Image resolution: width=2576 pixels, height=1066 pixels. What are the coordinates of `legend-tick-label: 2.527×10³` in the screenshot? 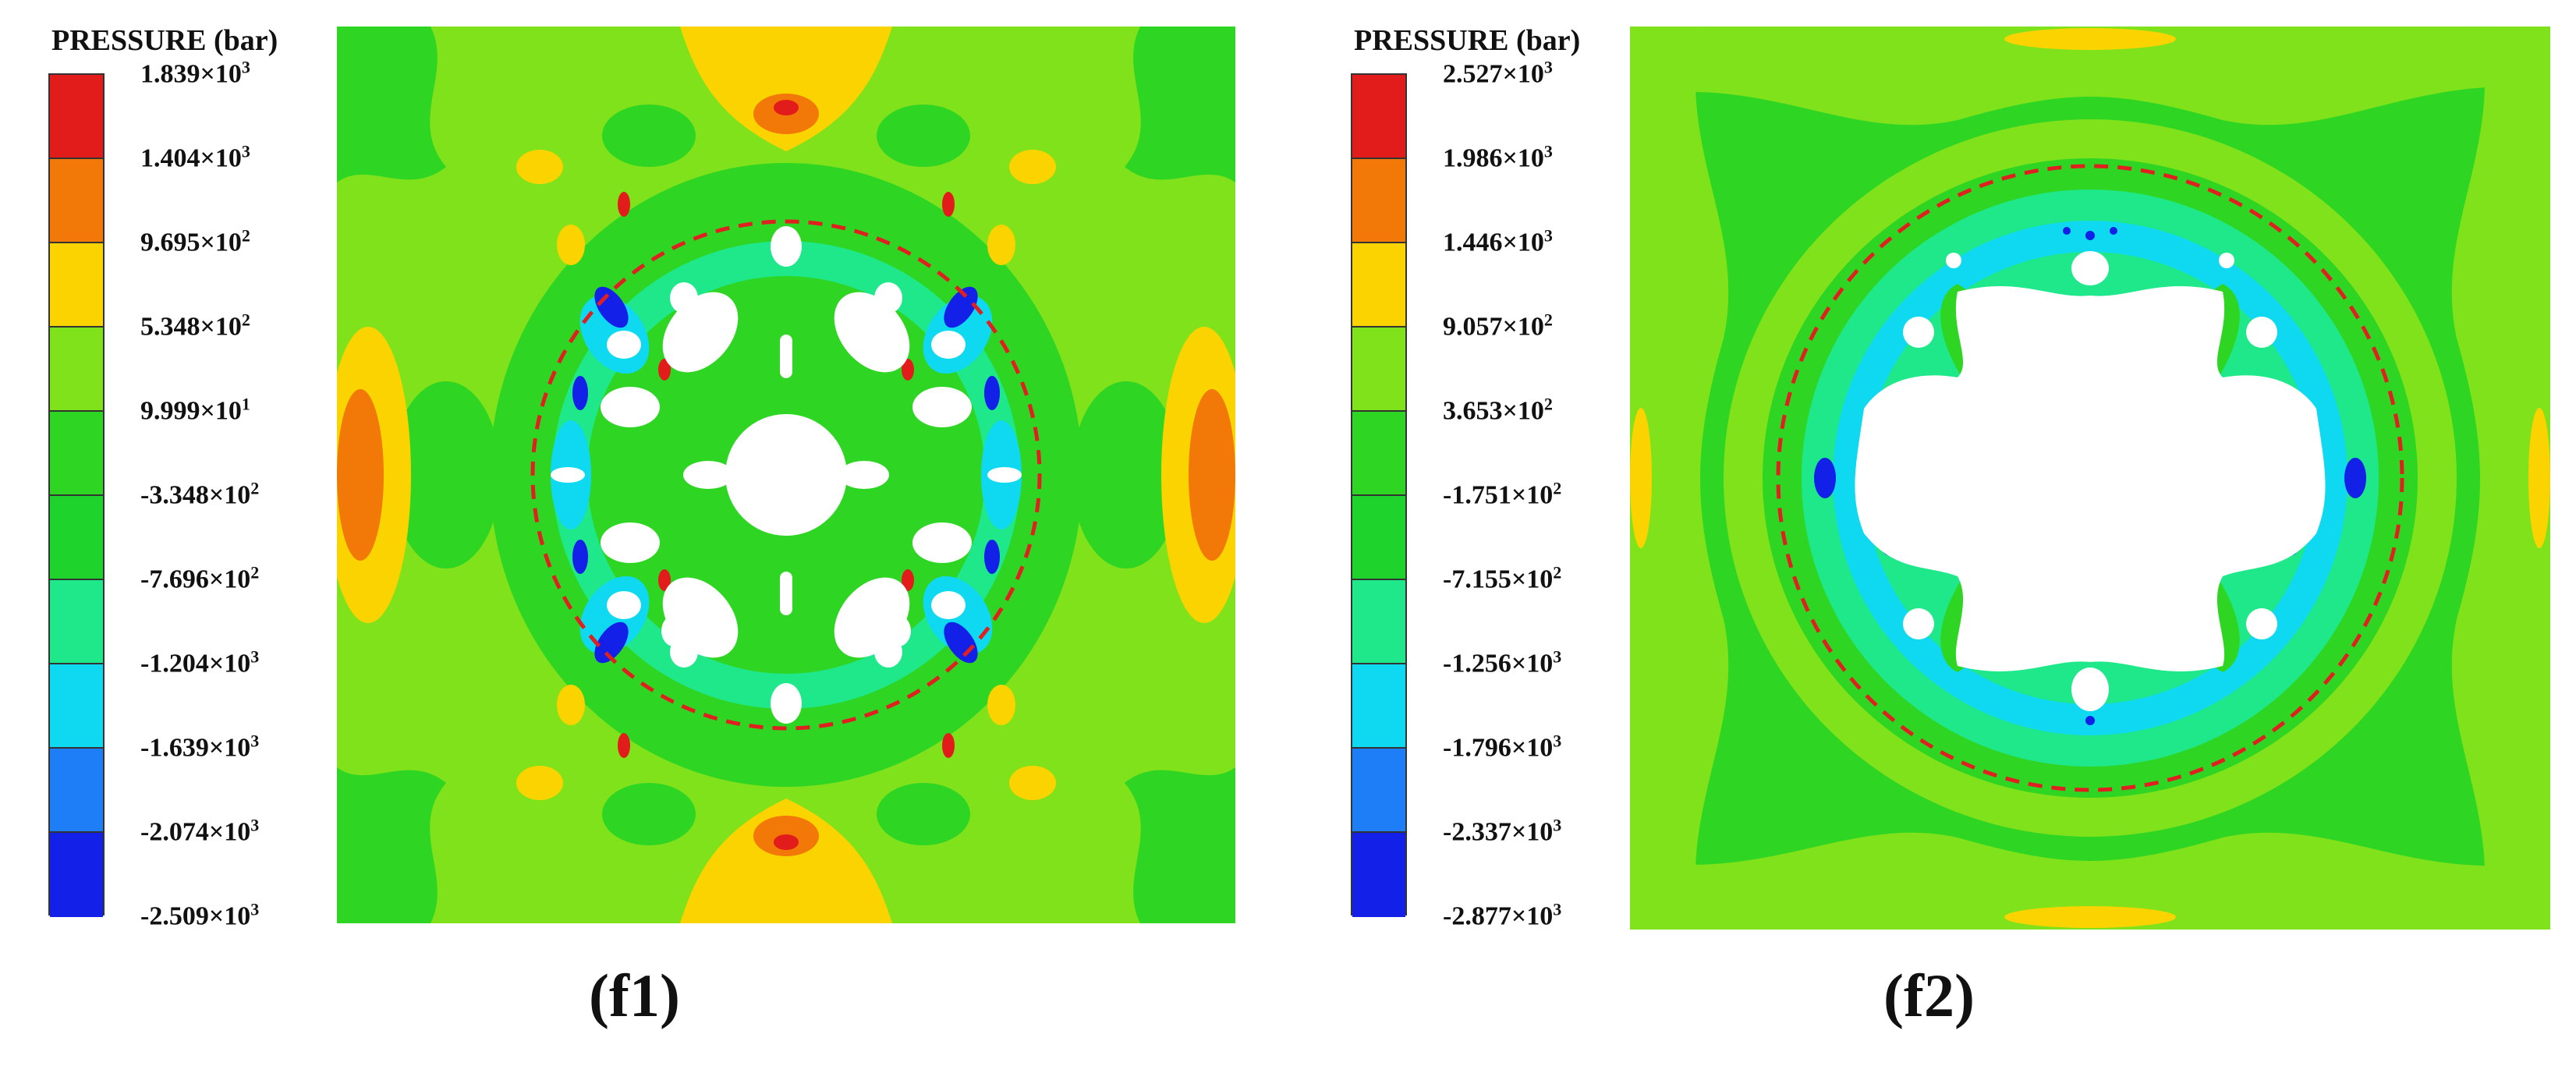 It's located at (1498, 73).